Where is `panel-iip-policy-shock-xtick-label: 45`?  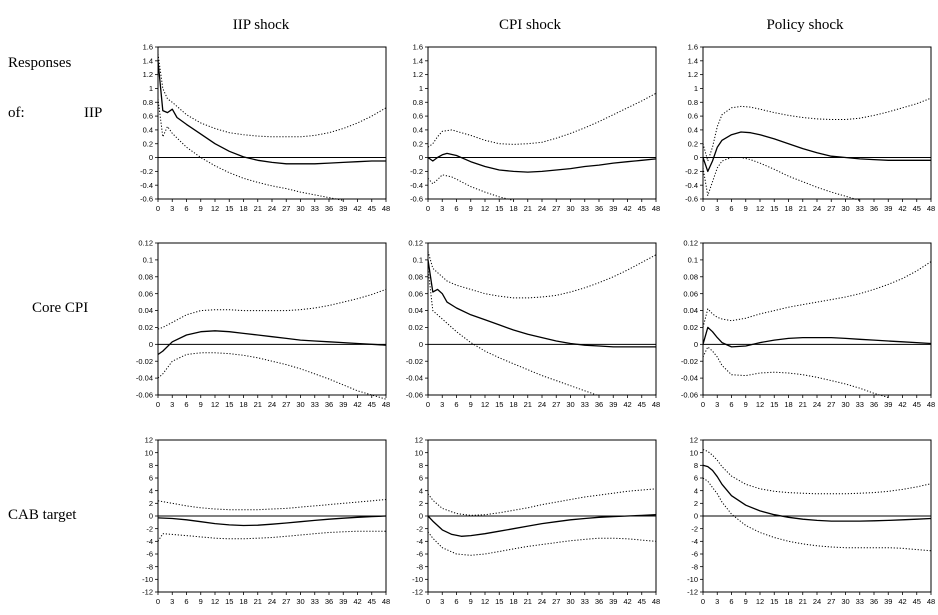 panel-iip-policy-shock-xtick-label: 45 is located at coordinates (917, 208).